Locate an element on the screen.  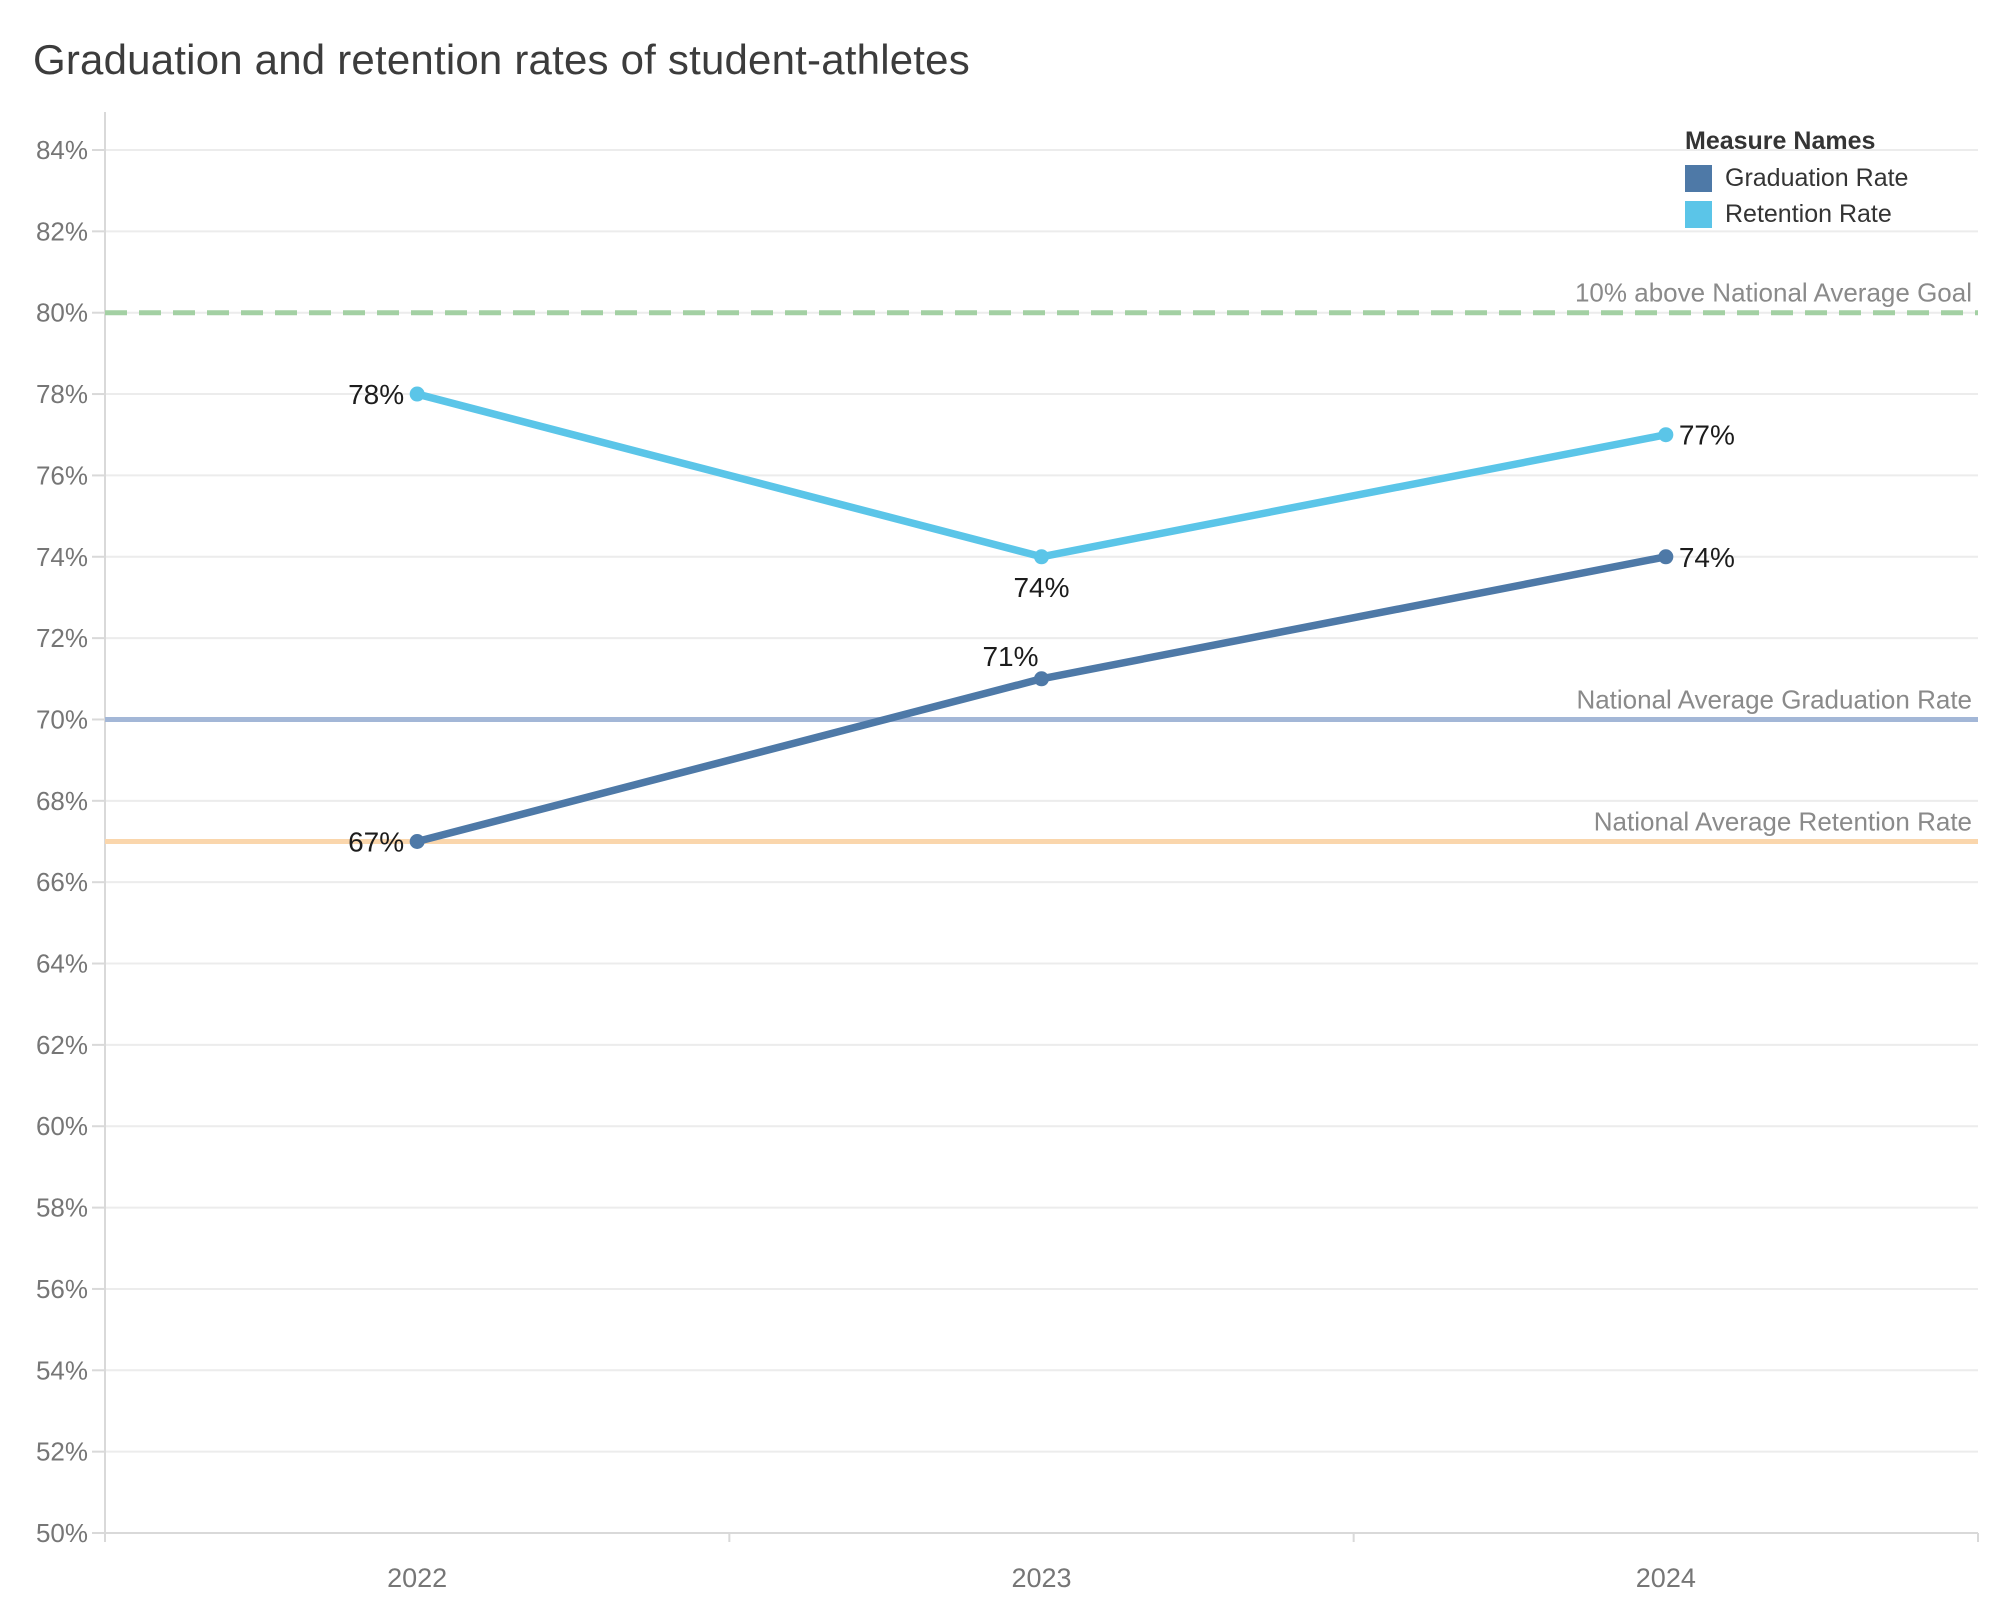
y-tick-label: 76% is located at coordinates (62, 475).